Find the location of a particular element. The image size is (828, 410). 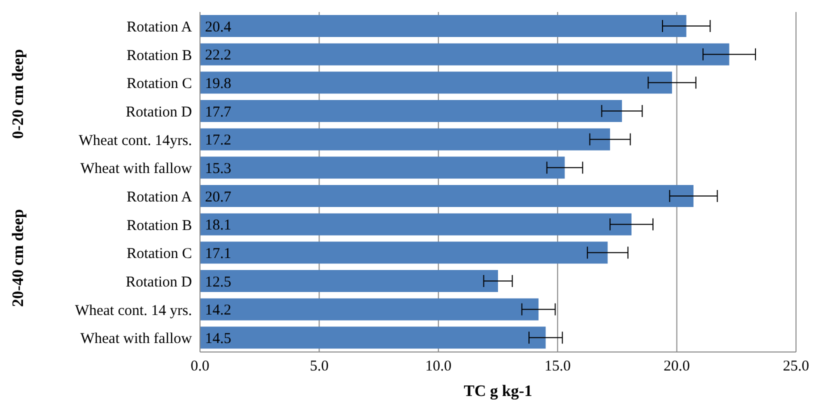

data-label: 14.2 is located at coordinates (218, 310).